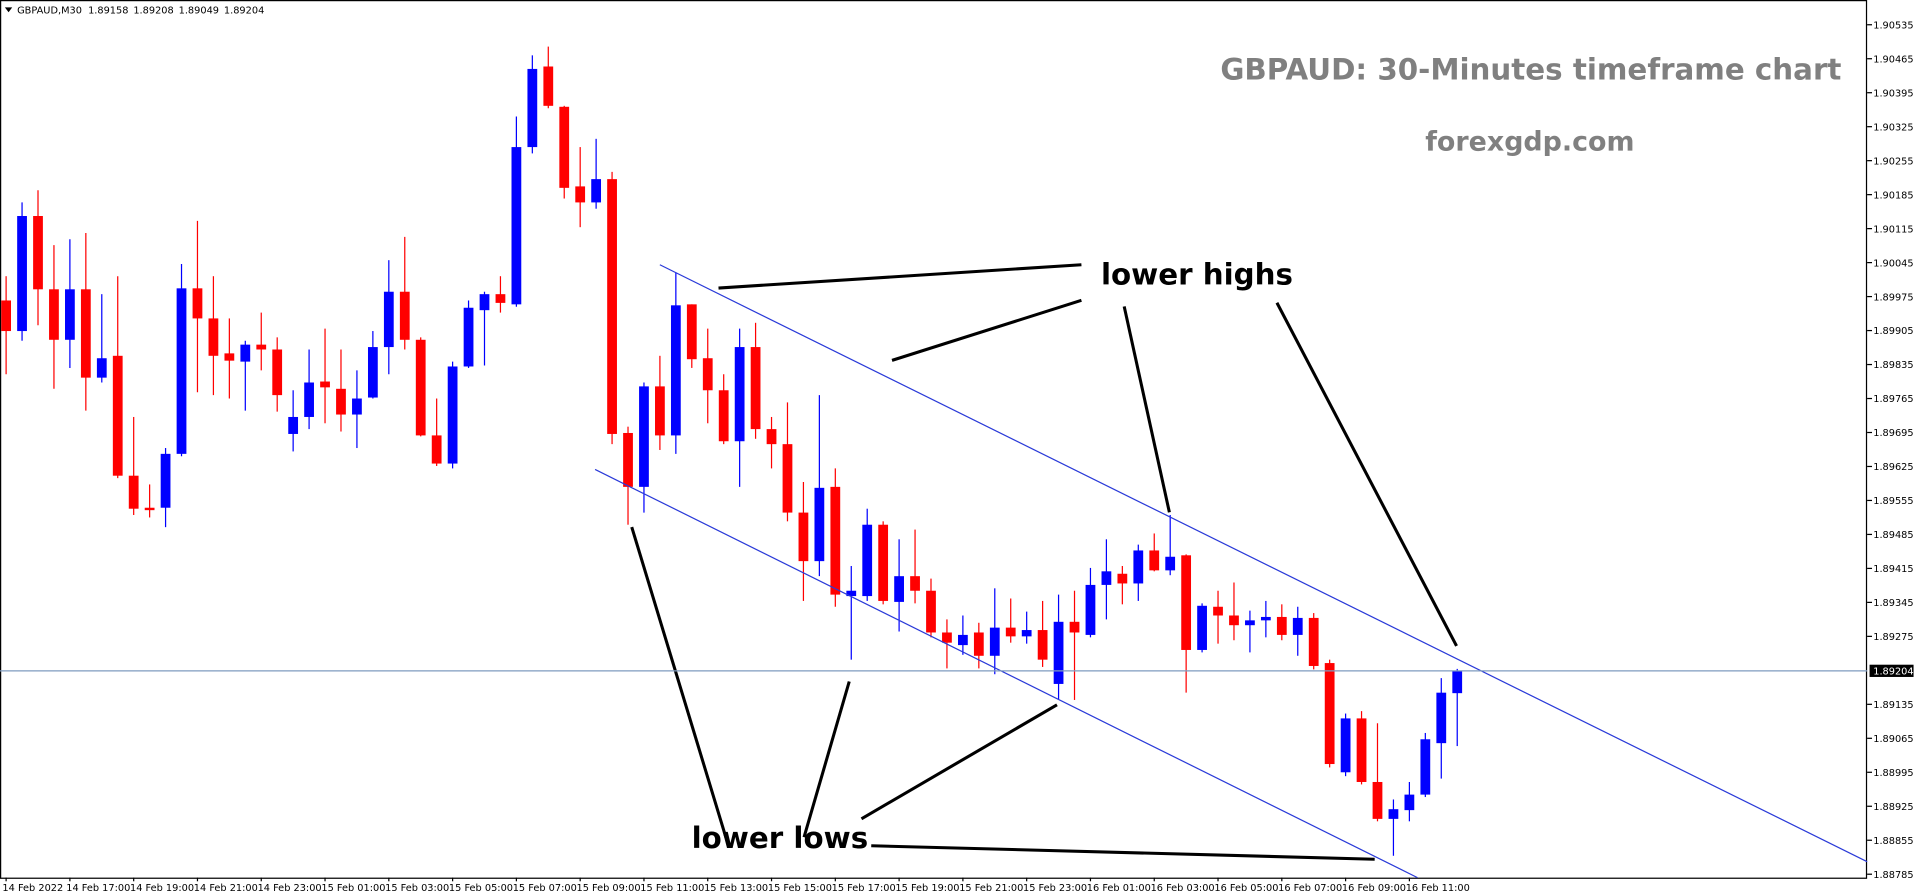 The height and width of the screenshot is (896, 1916). I want to click on y-tick-label: 1.89835, so click(1893, 365).